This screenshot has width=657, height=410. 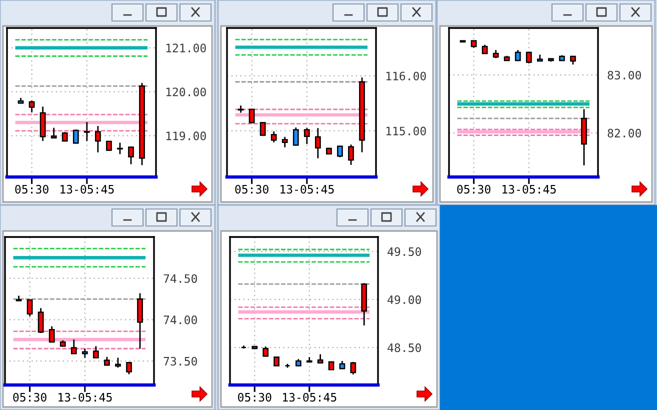 What do you see at coordinates (186, 92) in the screenshot?
I see `y-tick-label: 120.00` at bounding box center [186, 92].